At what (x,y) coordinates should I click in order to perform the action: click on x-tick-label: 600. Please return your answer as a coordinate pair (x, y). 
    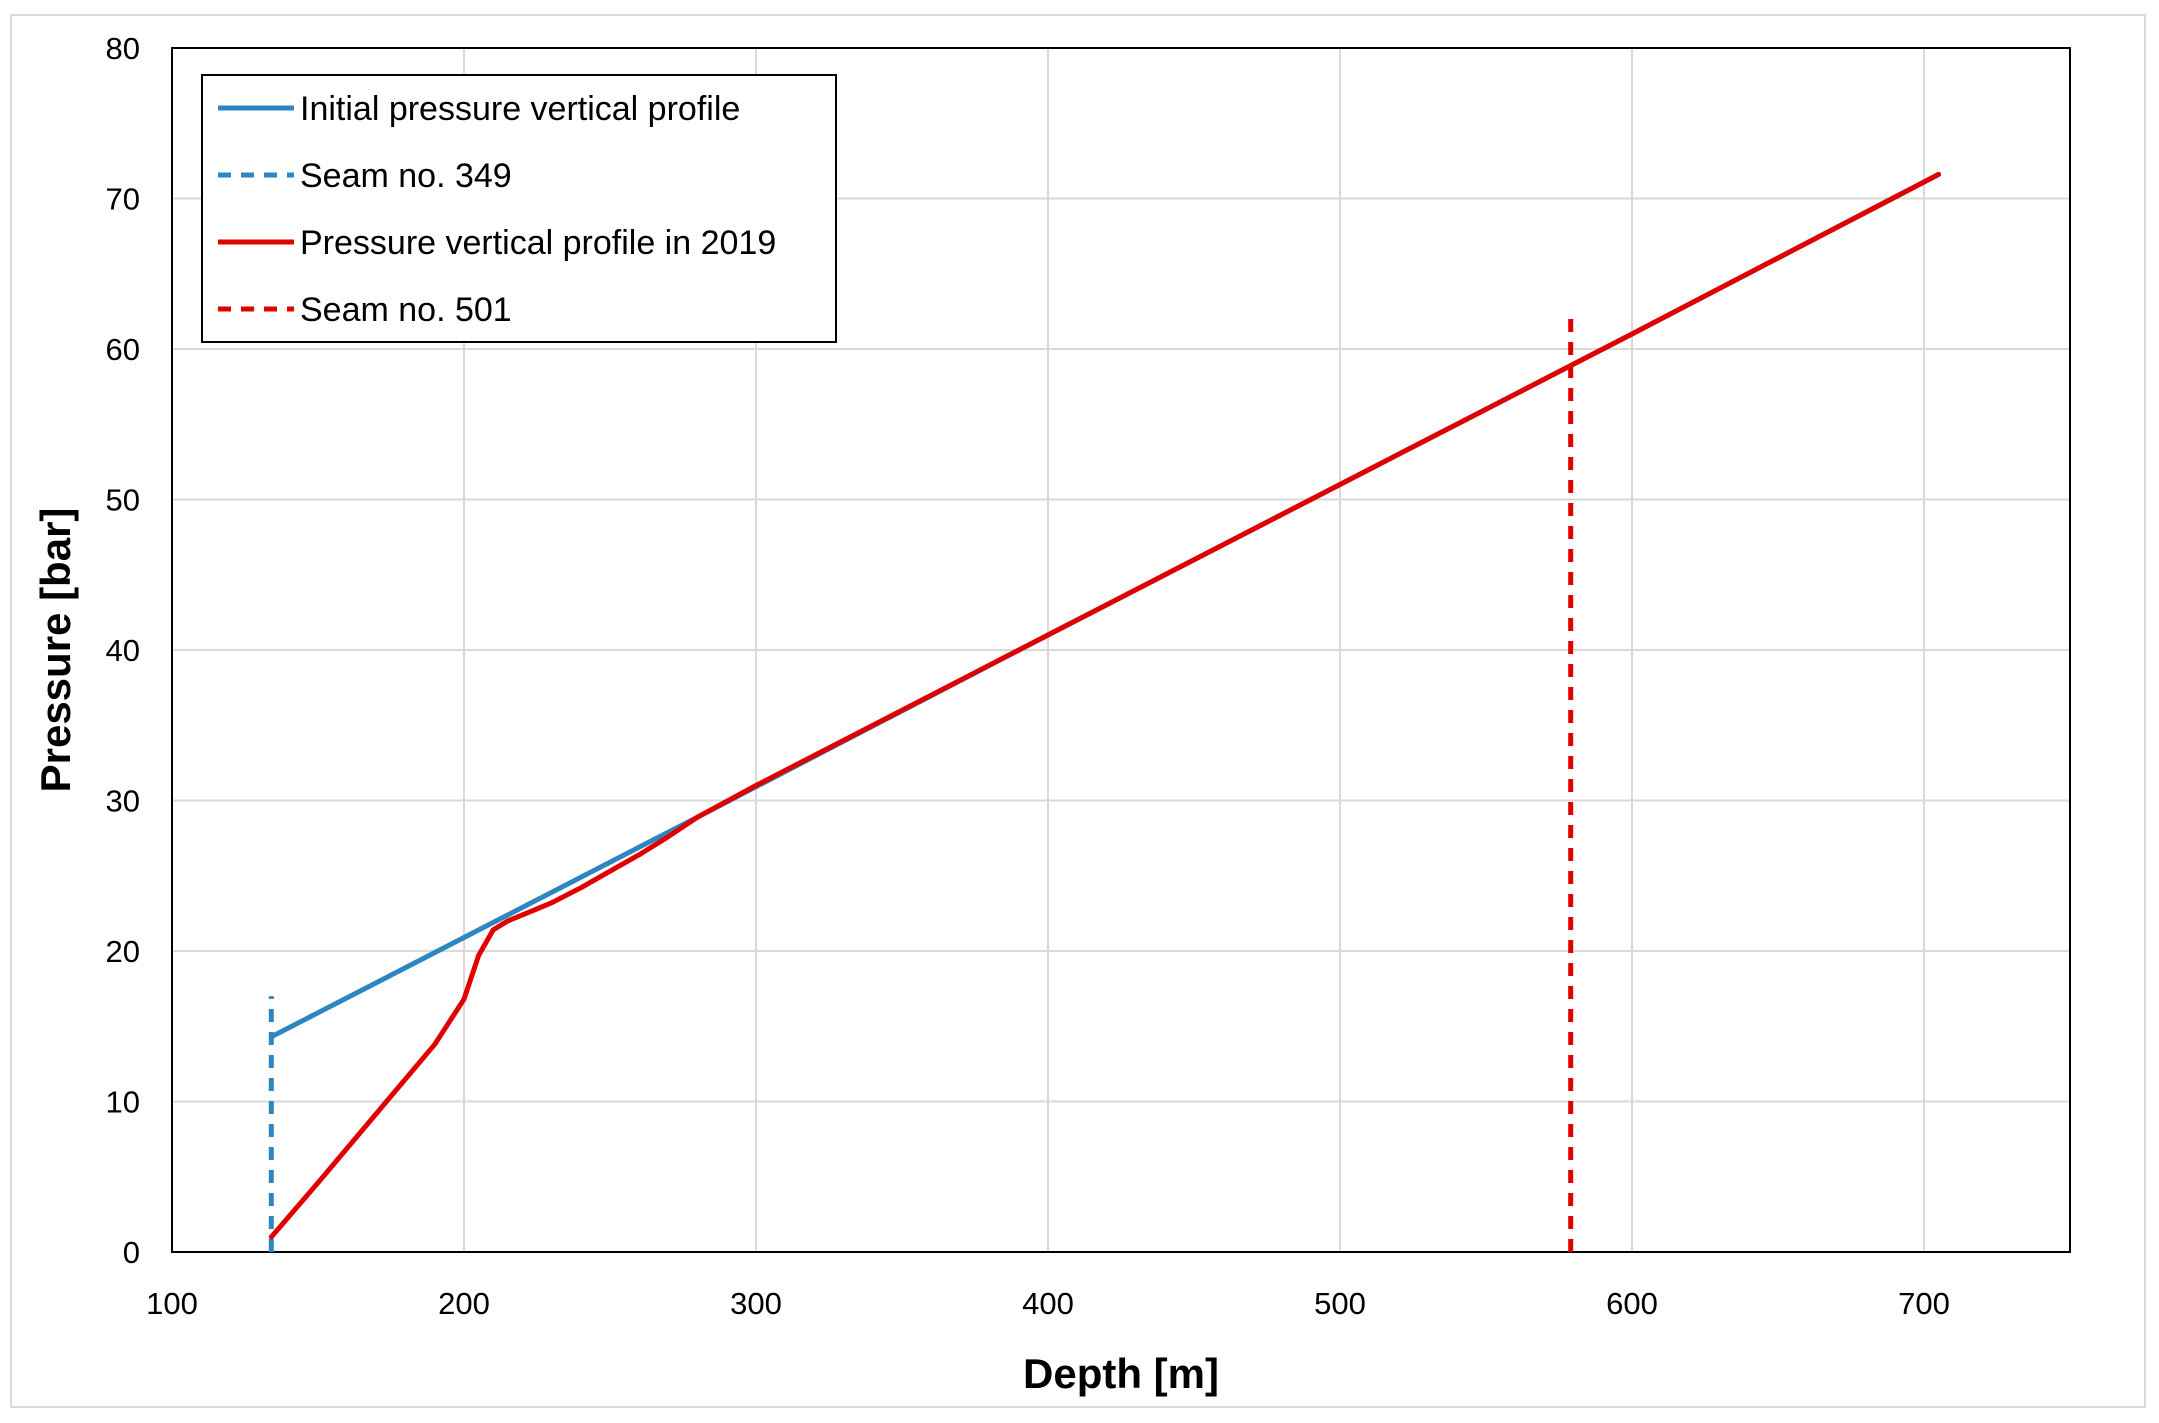
    Looking at the image, I should click on (1632, 1303).